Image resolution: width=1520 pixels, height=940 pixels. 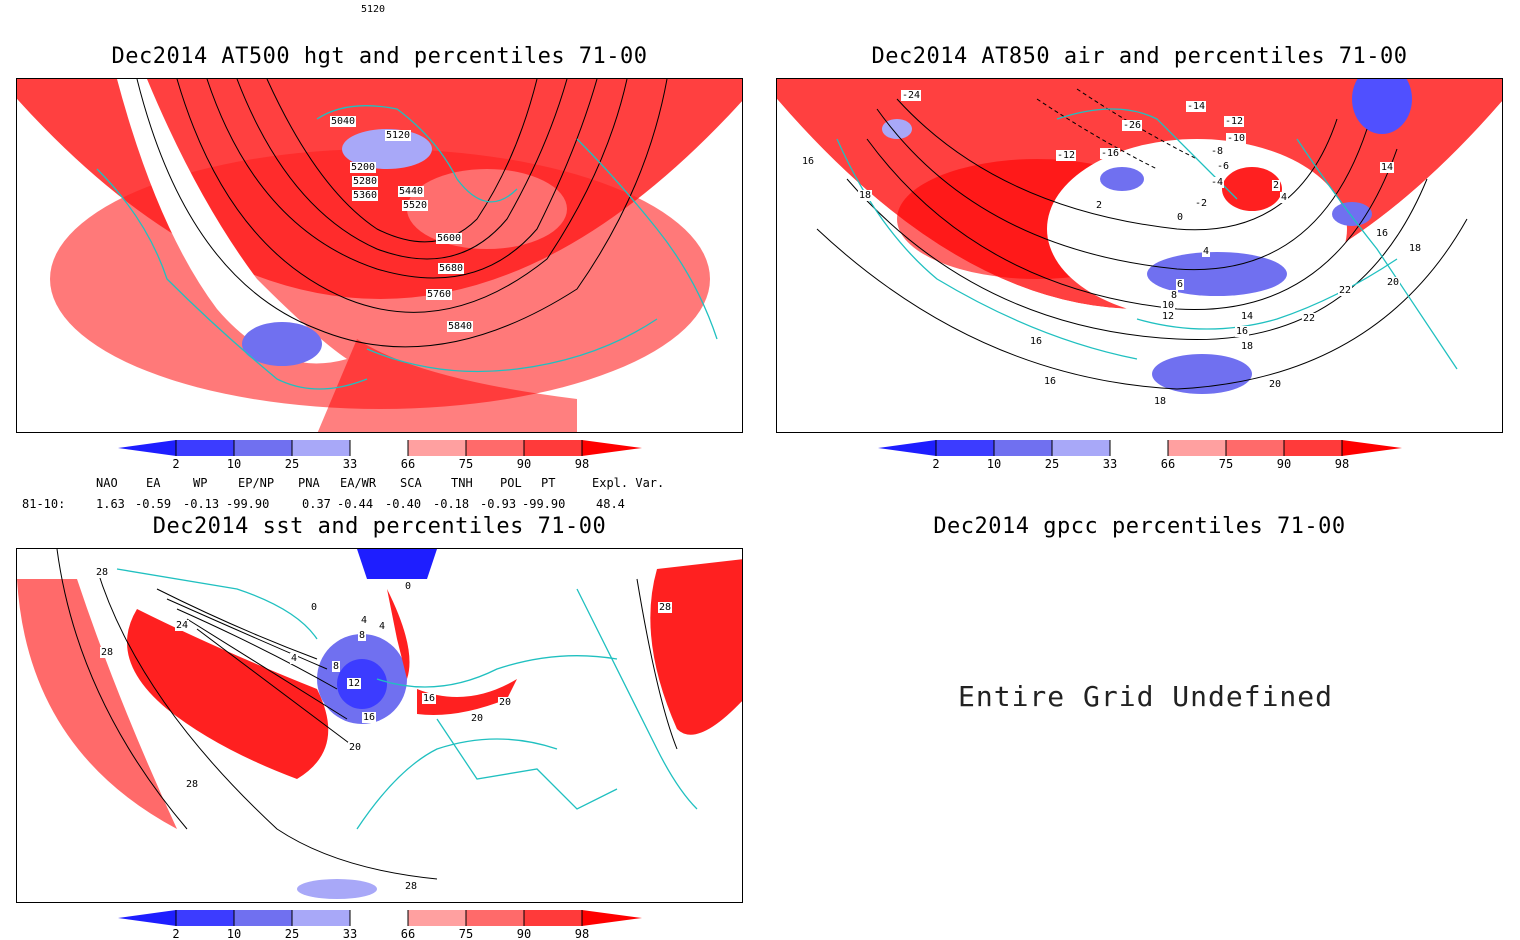 I want to click on contour-label: -10, so click(x=1236, y=138).